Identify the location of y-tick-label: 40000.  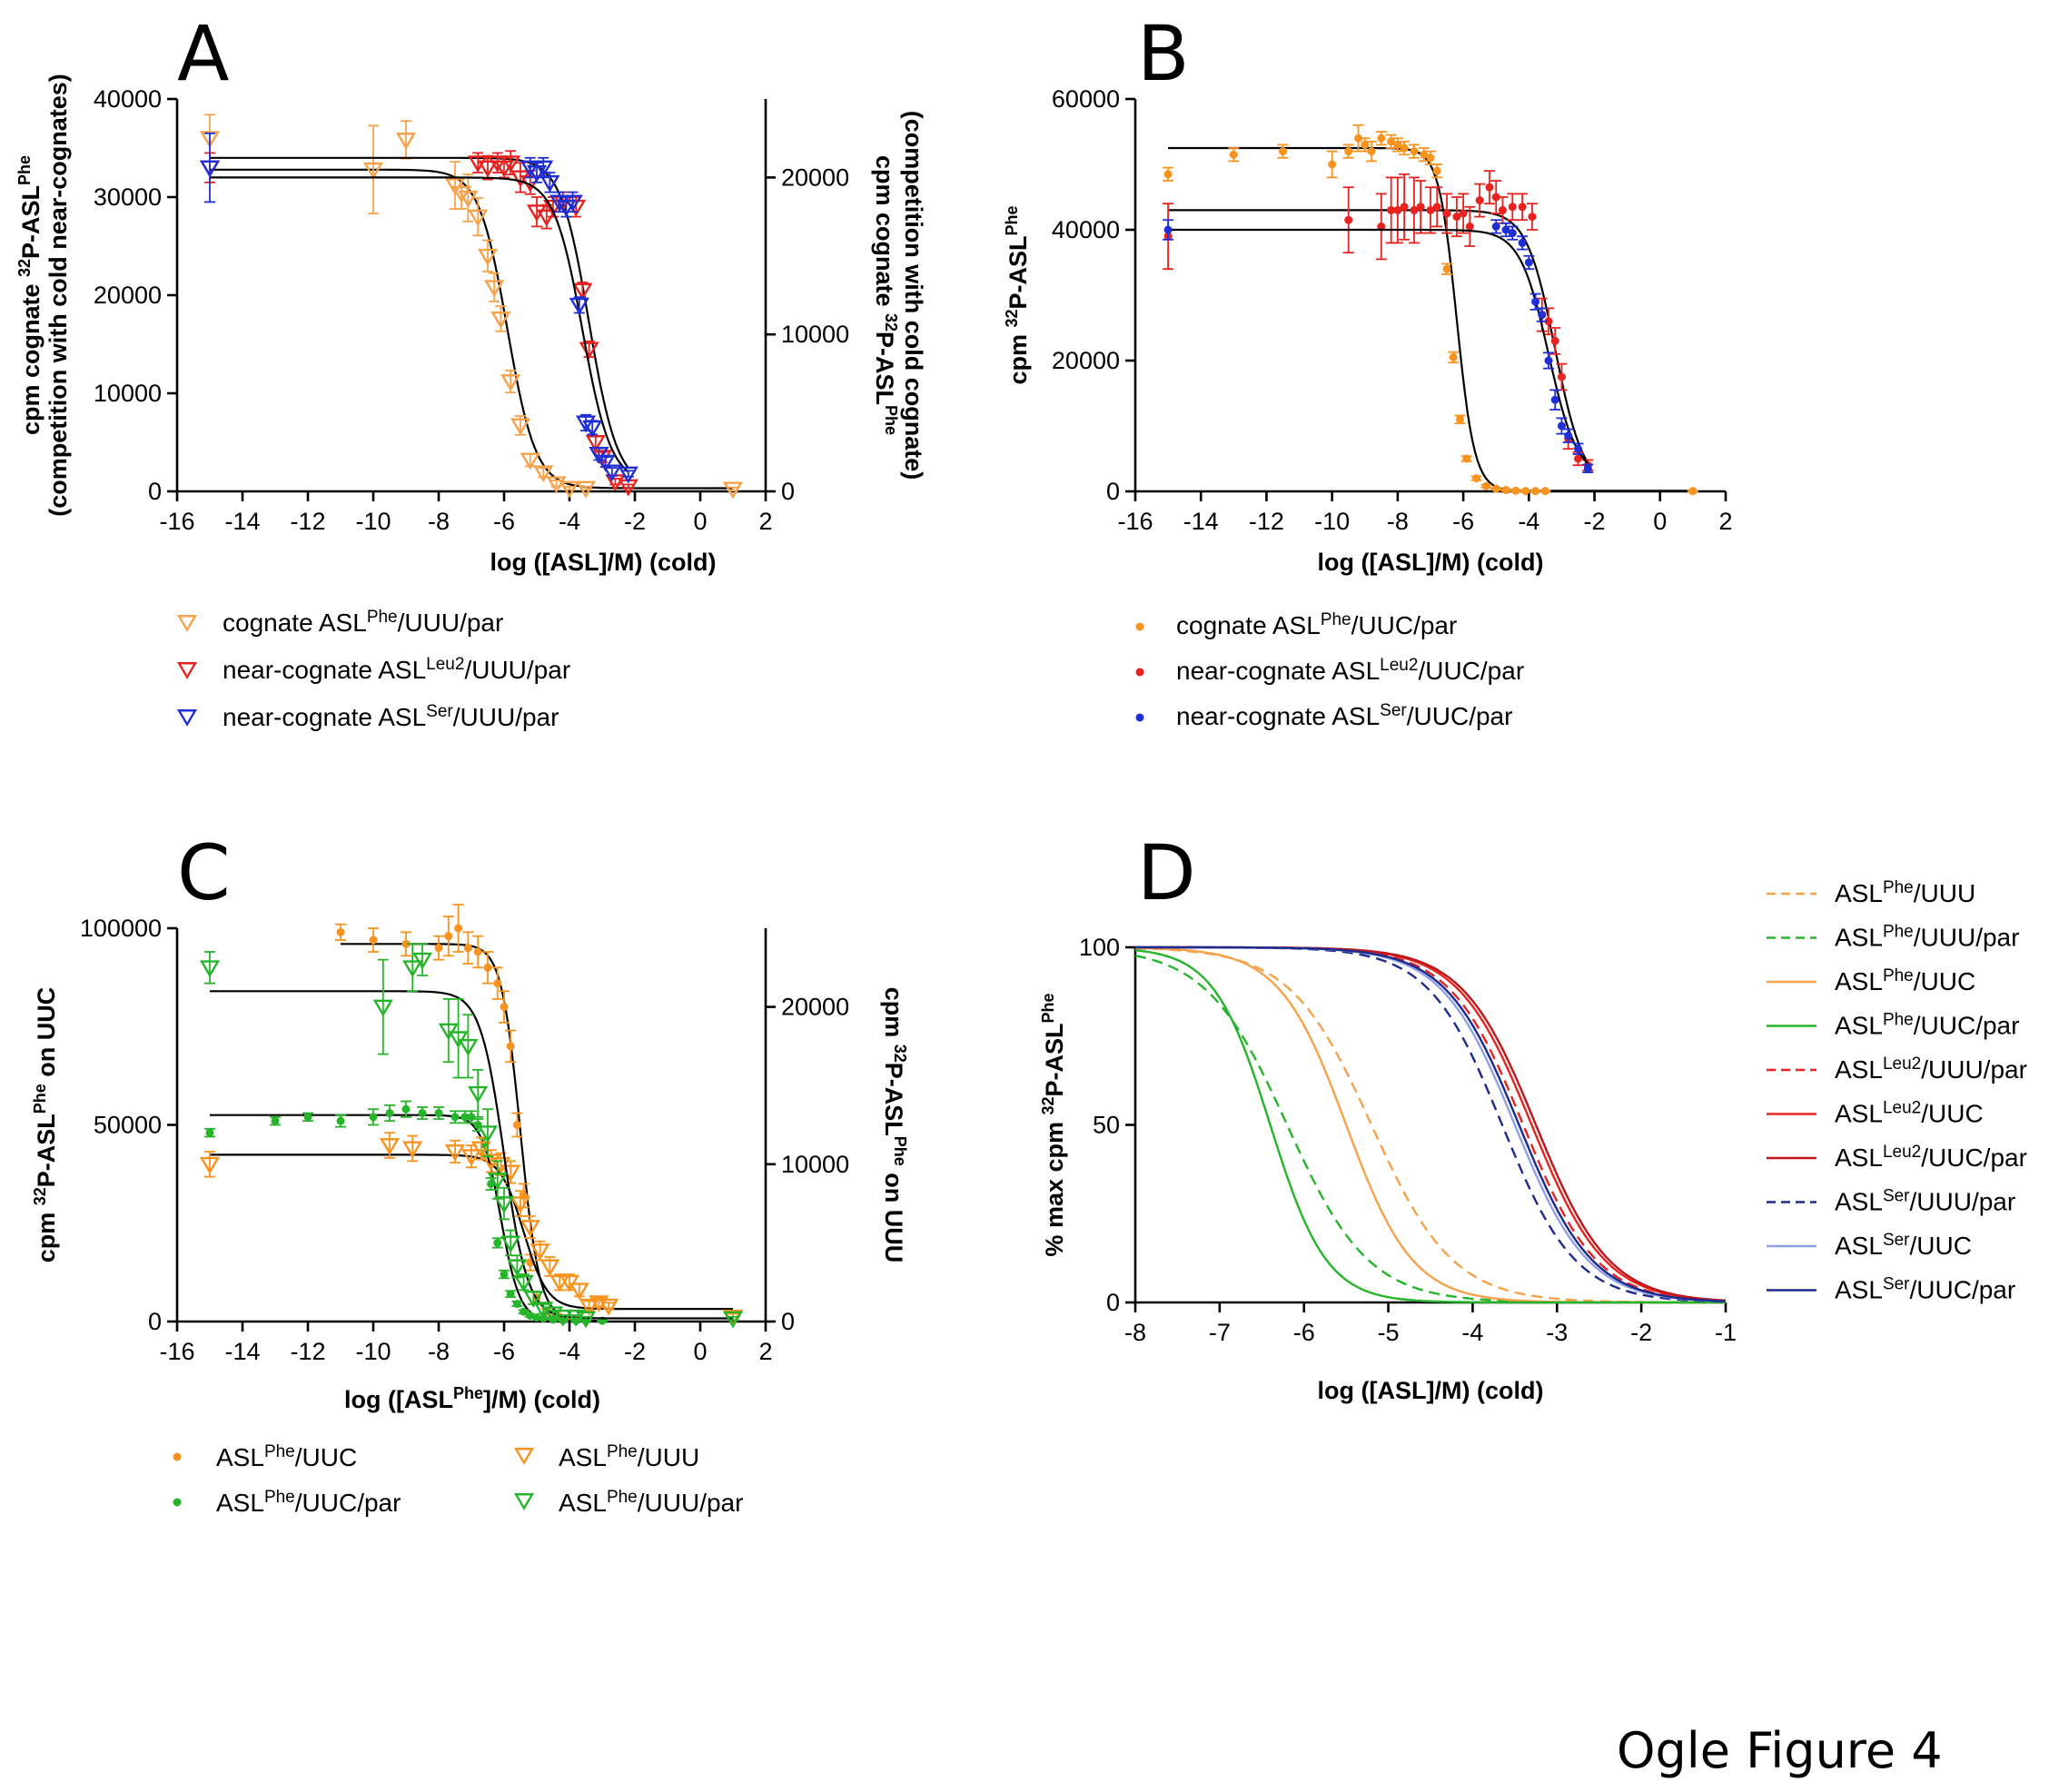
(128, 99).